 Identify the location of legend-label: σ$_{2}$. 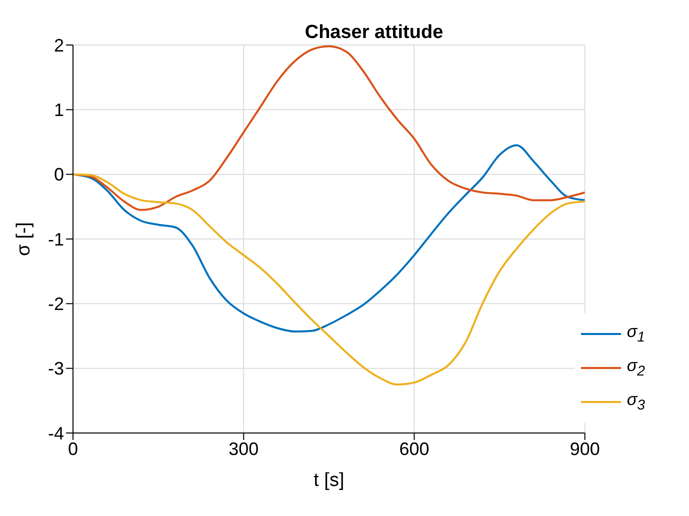
(635, 368).